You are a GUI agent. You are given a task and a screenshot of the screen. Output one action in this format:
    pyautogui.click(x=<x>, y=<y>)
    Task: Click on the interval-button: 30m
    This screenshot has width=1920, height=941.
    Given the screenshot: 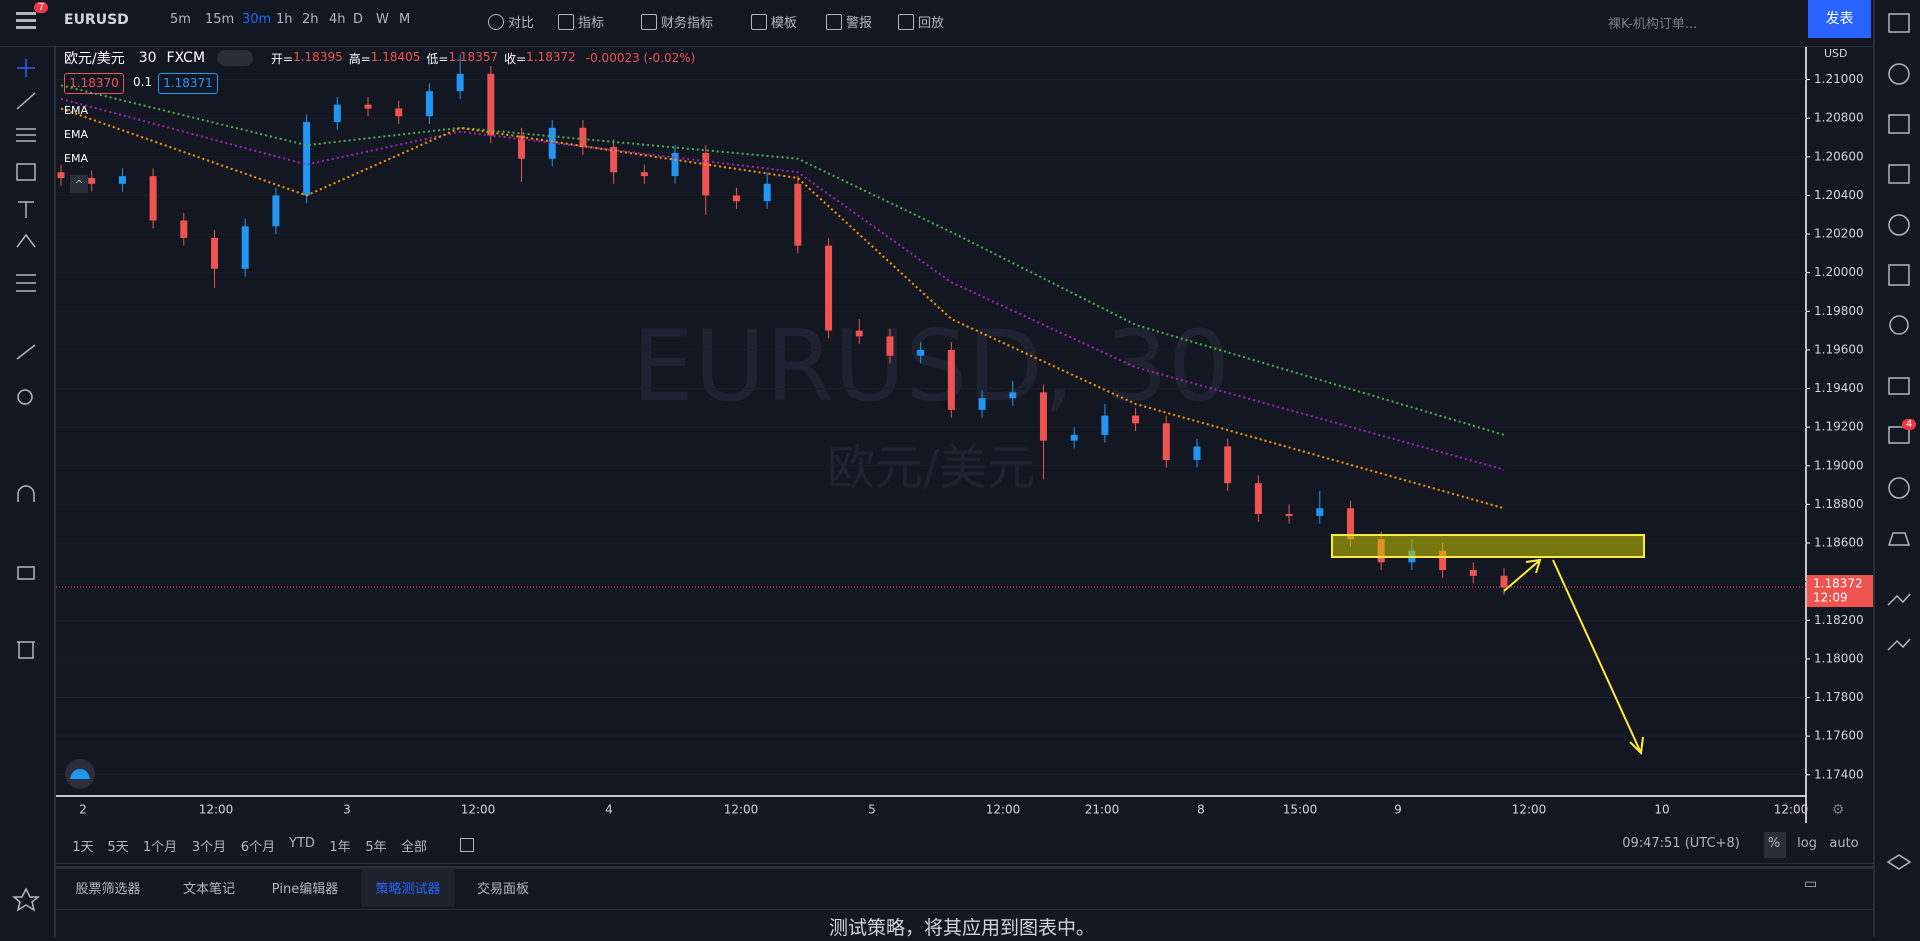 What is the action you would take?
    pyautogui.click(x=257, y=19)
    